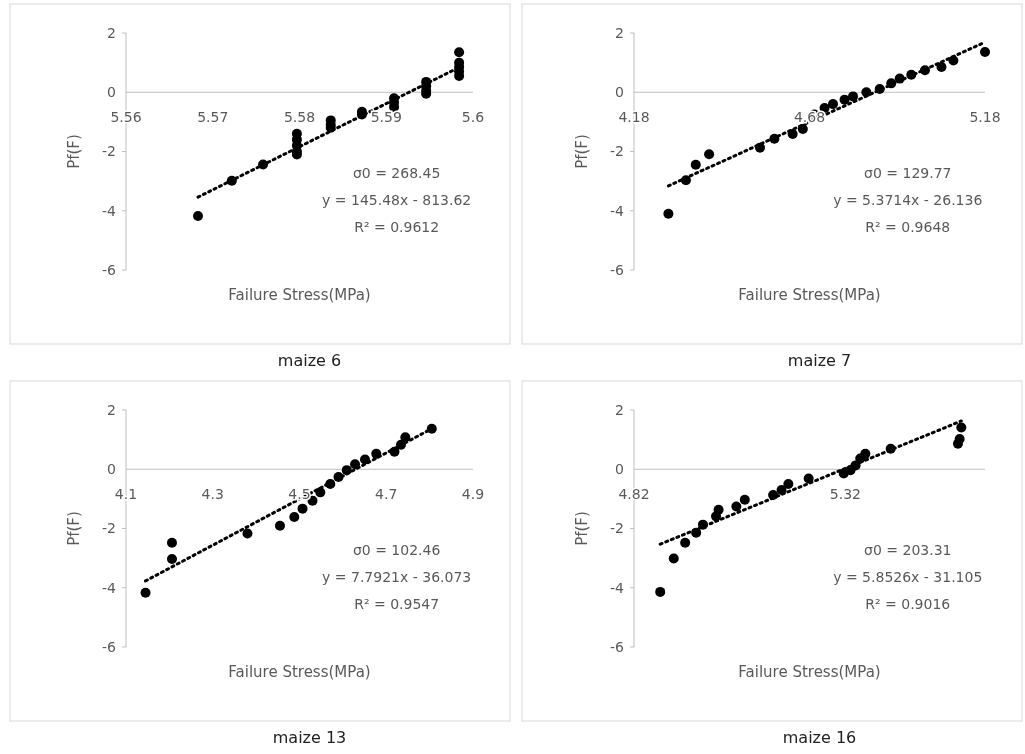 This screenshot has width=1025, height=754. I want to click on x-tick-label: 4.18, so click(634, 117).